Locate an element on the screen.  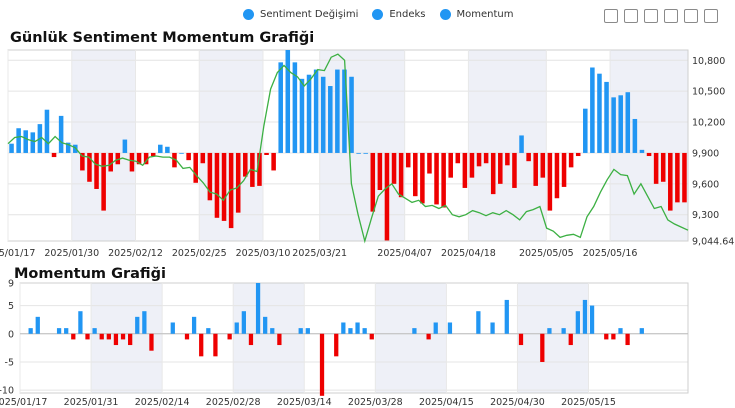
zoom-icon is located at coordinates (611, 16).